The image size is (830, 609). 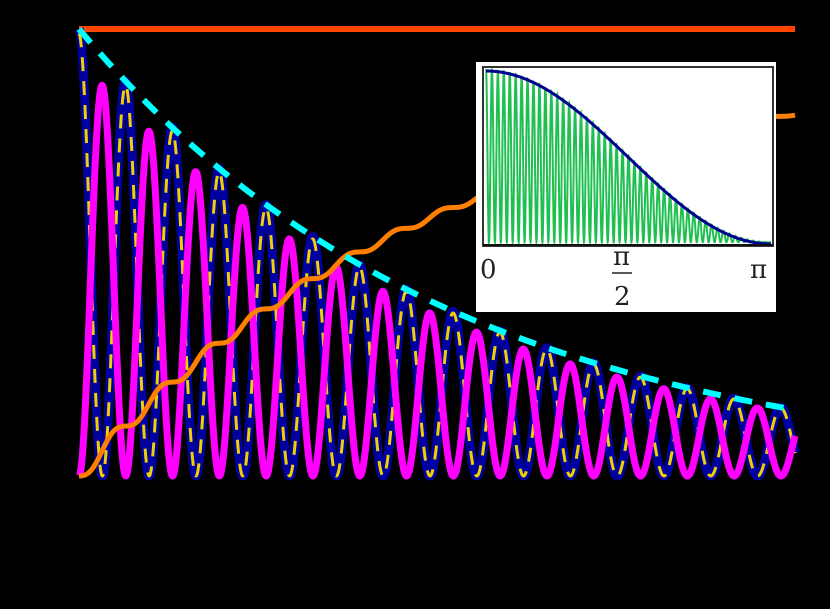 I want to click on inset-tick-half-numerator: π, so click(x=621, y=257).